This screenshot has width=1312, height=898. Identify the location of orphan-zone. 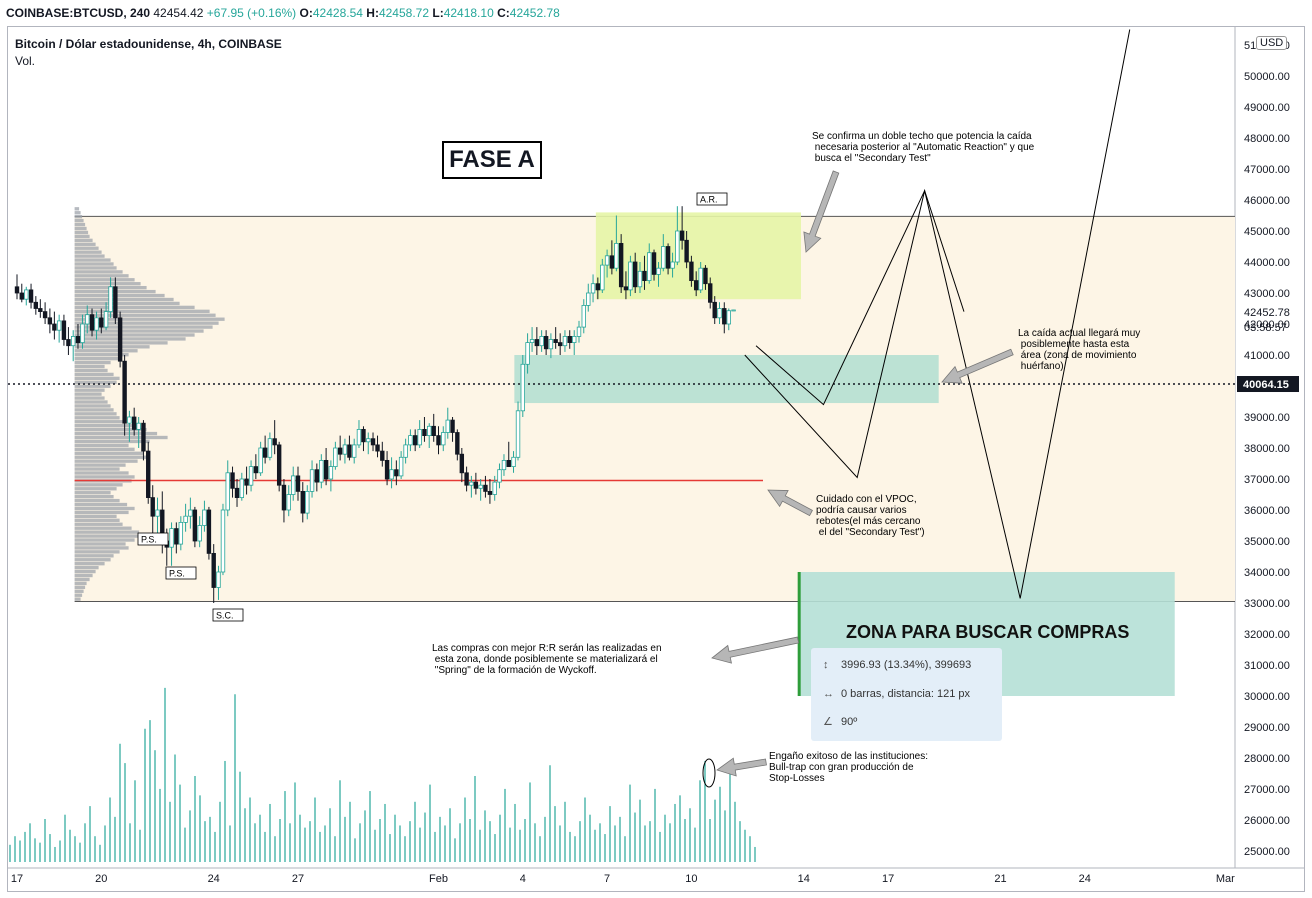
(726, 379).